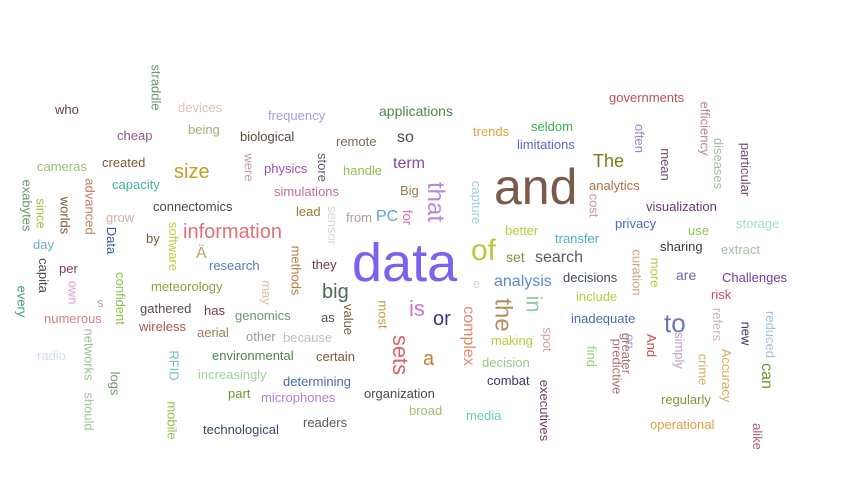 Image resolution: width=851 pixels, height=503 pixels. Describe the element at coordinates (536, 187) in the screenshot. I see `word: and` at that location.